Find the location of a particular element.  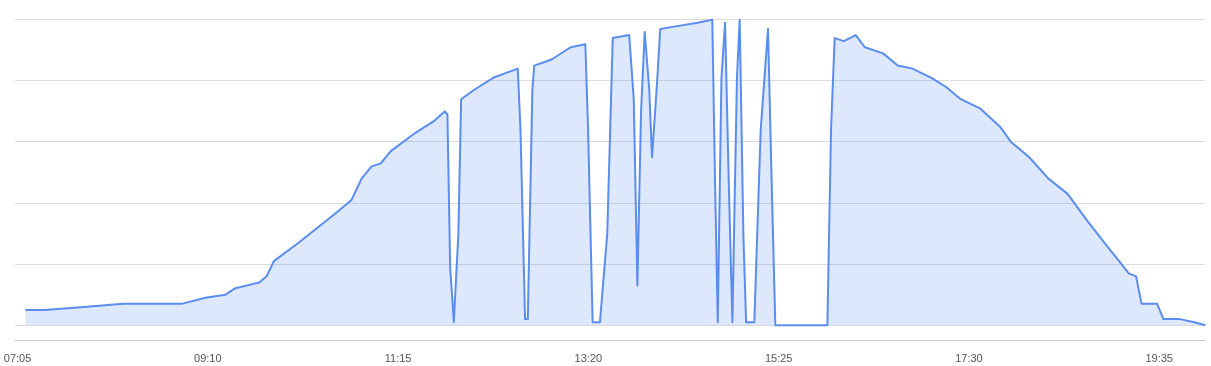

x-tick-label: 11:15 is located at coordinates (398, 357).